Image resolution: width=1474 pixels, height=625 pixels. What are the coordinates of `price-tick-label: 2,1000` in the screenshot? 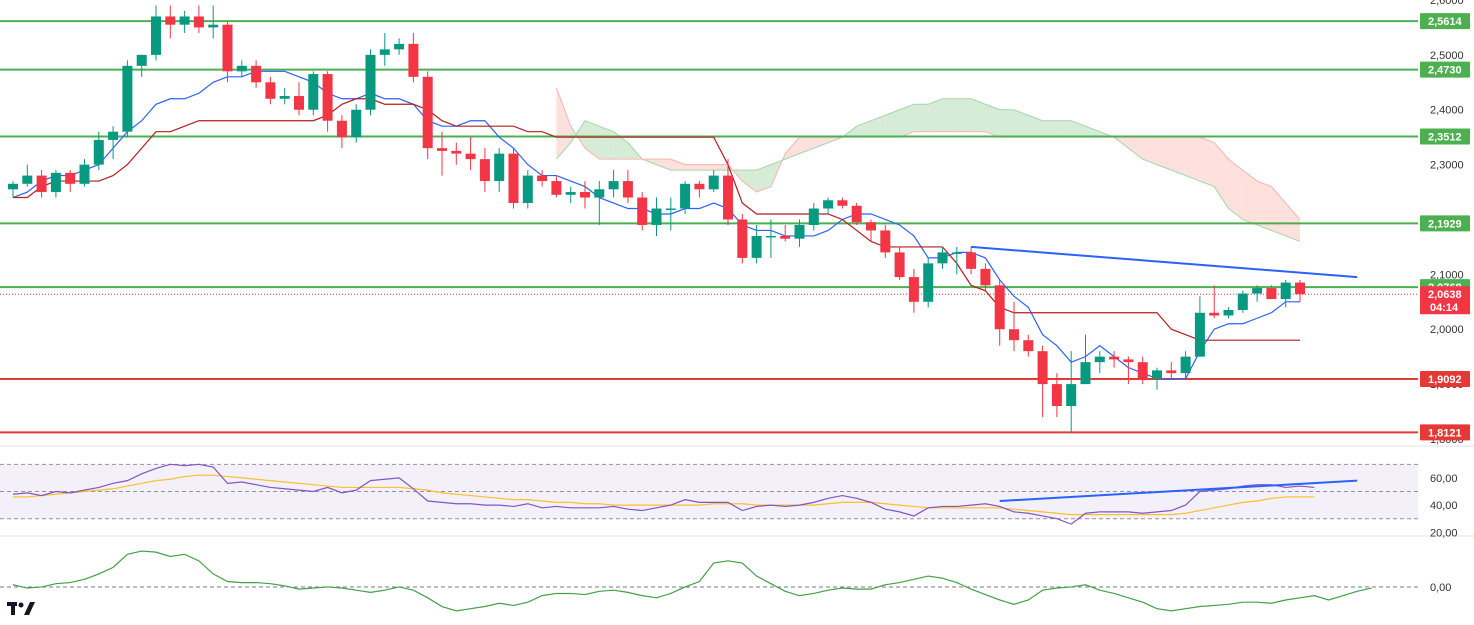 It's located at (1447, 275).